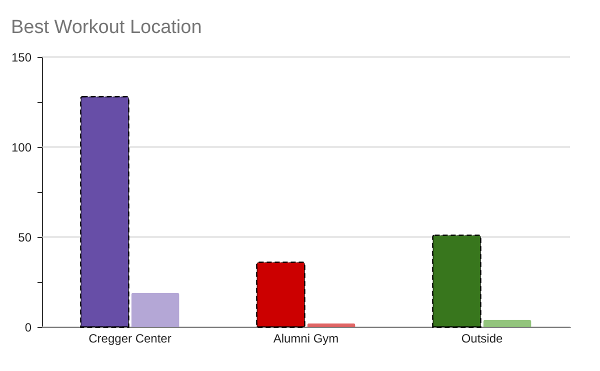 This screenshot has height=371, width=600. What do you see at coordinates (482, 339) in the screenshot?
I see `x-tick-label: Outside` at bounding box center [482, 339].